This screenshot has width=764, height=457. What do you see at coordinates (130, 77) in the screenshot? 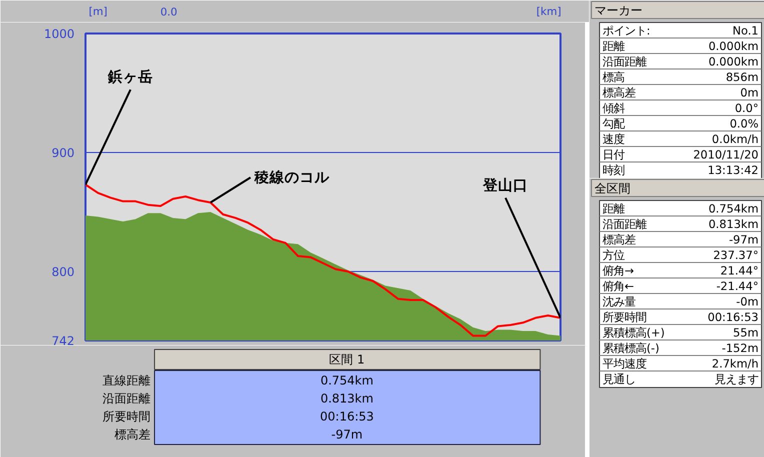
I see `annotation: 鋲ヶ岳` at bounding box center [130, 77].